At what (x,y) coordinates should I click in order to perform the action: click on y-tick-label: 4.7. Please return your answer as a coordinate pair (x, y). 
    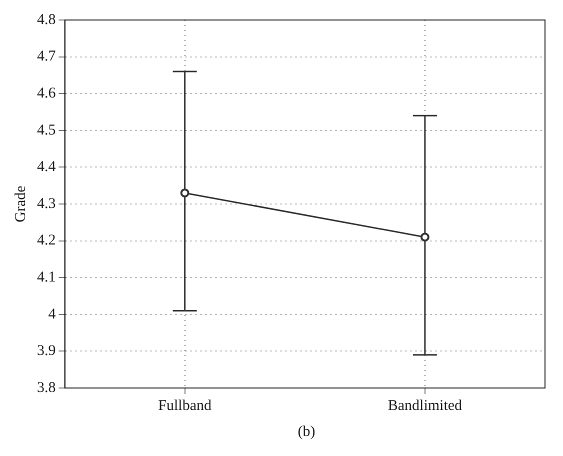
    Looking at the image, I should click on (46, 56).